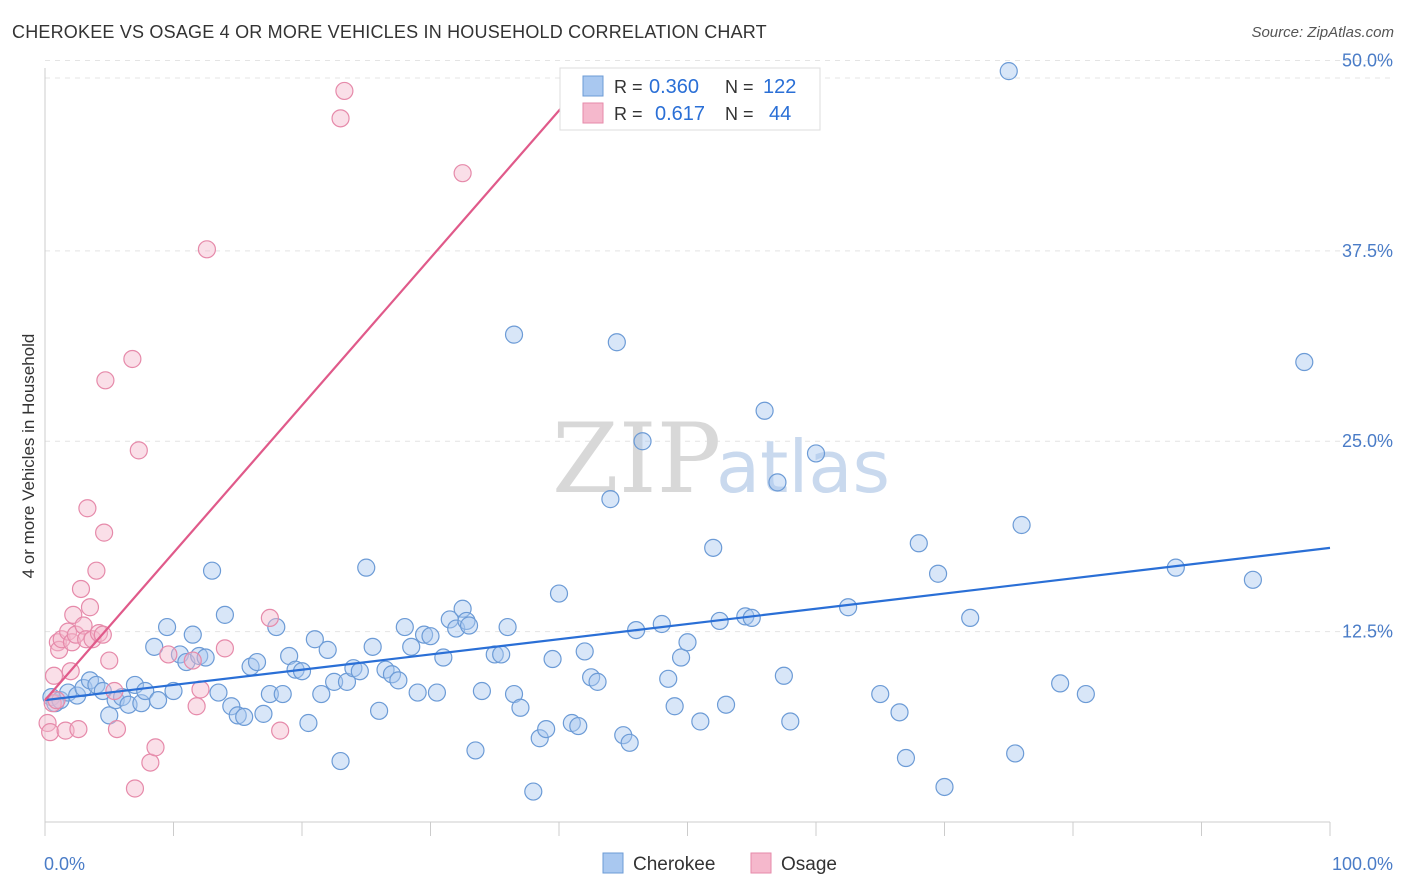 The width and height of the screenshot is (1406, 892). I want to click on legend-n-value-cherokee: 122, so click(779, 87).